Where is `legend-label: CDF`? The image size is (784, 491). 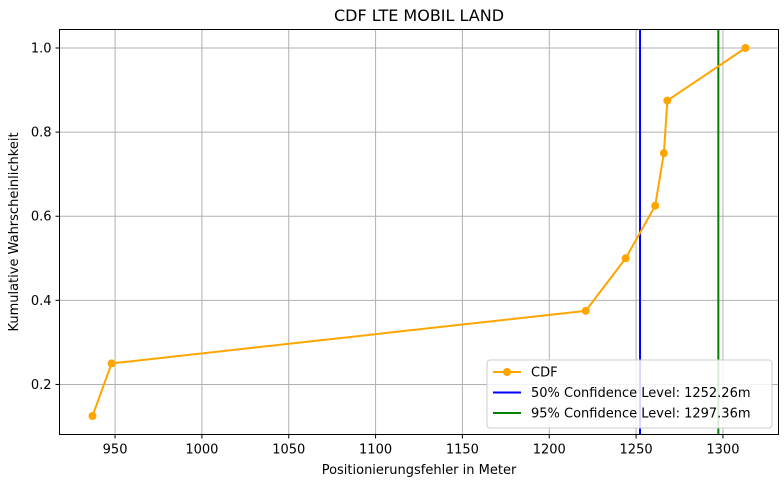
legend-label: CDF is located at coordinates (544, 373).